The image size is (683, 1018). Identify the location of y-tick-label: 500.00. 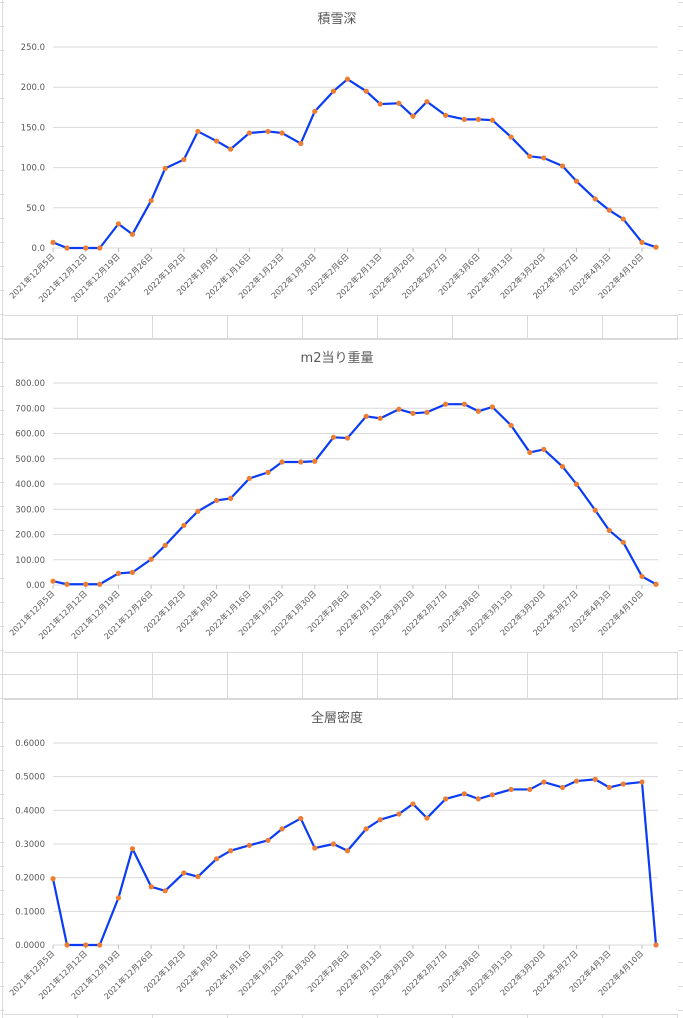
(30, 460).